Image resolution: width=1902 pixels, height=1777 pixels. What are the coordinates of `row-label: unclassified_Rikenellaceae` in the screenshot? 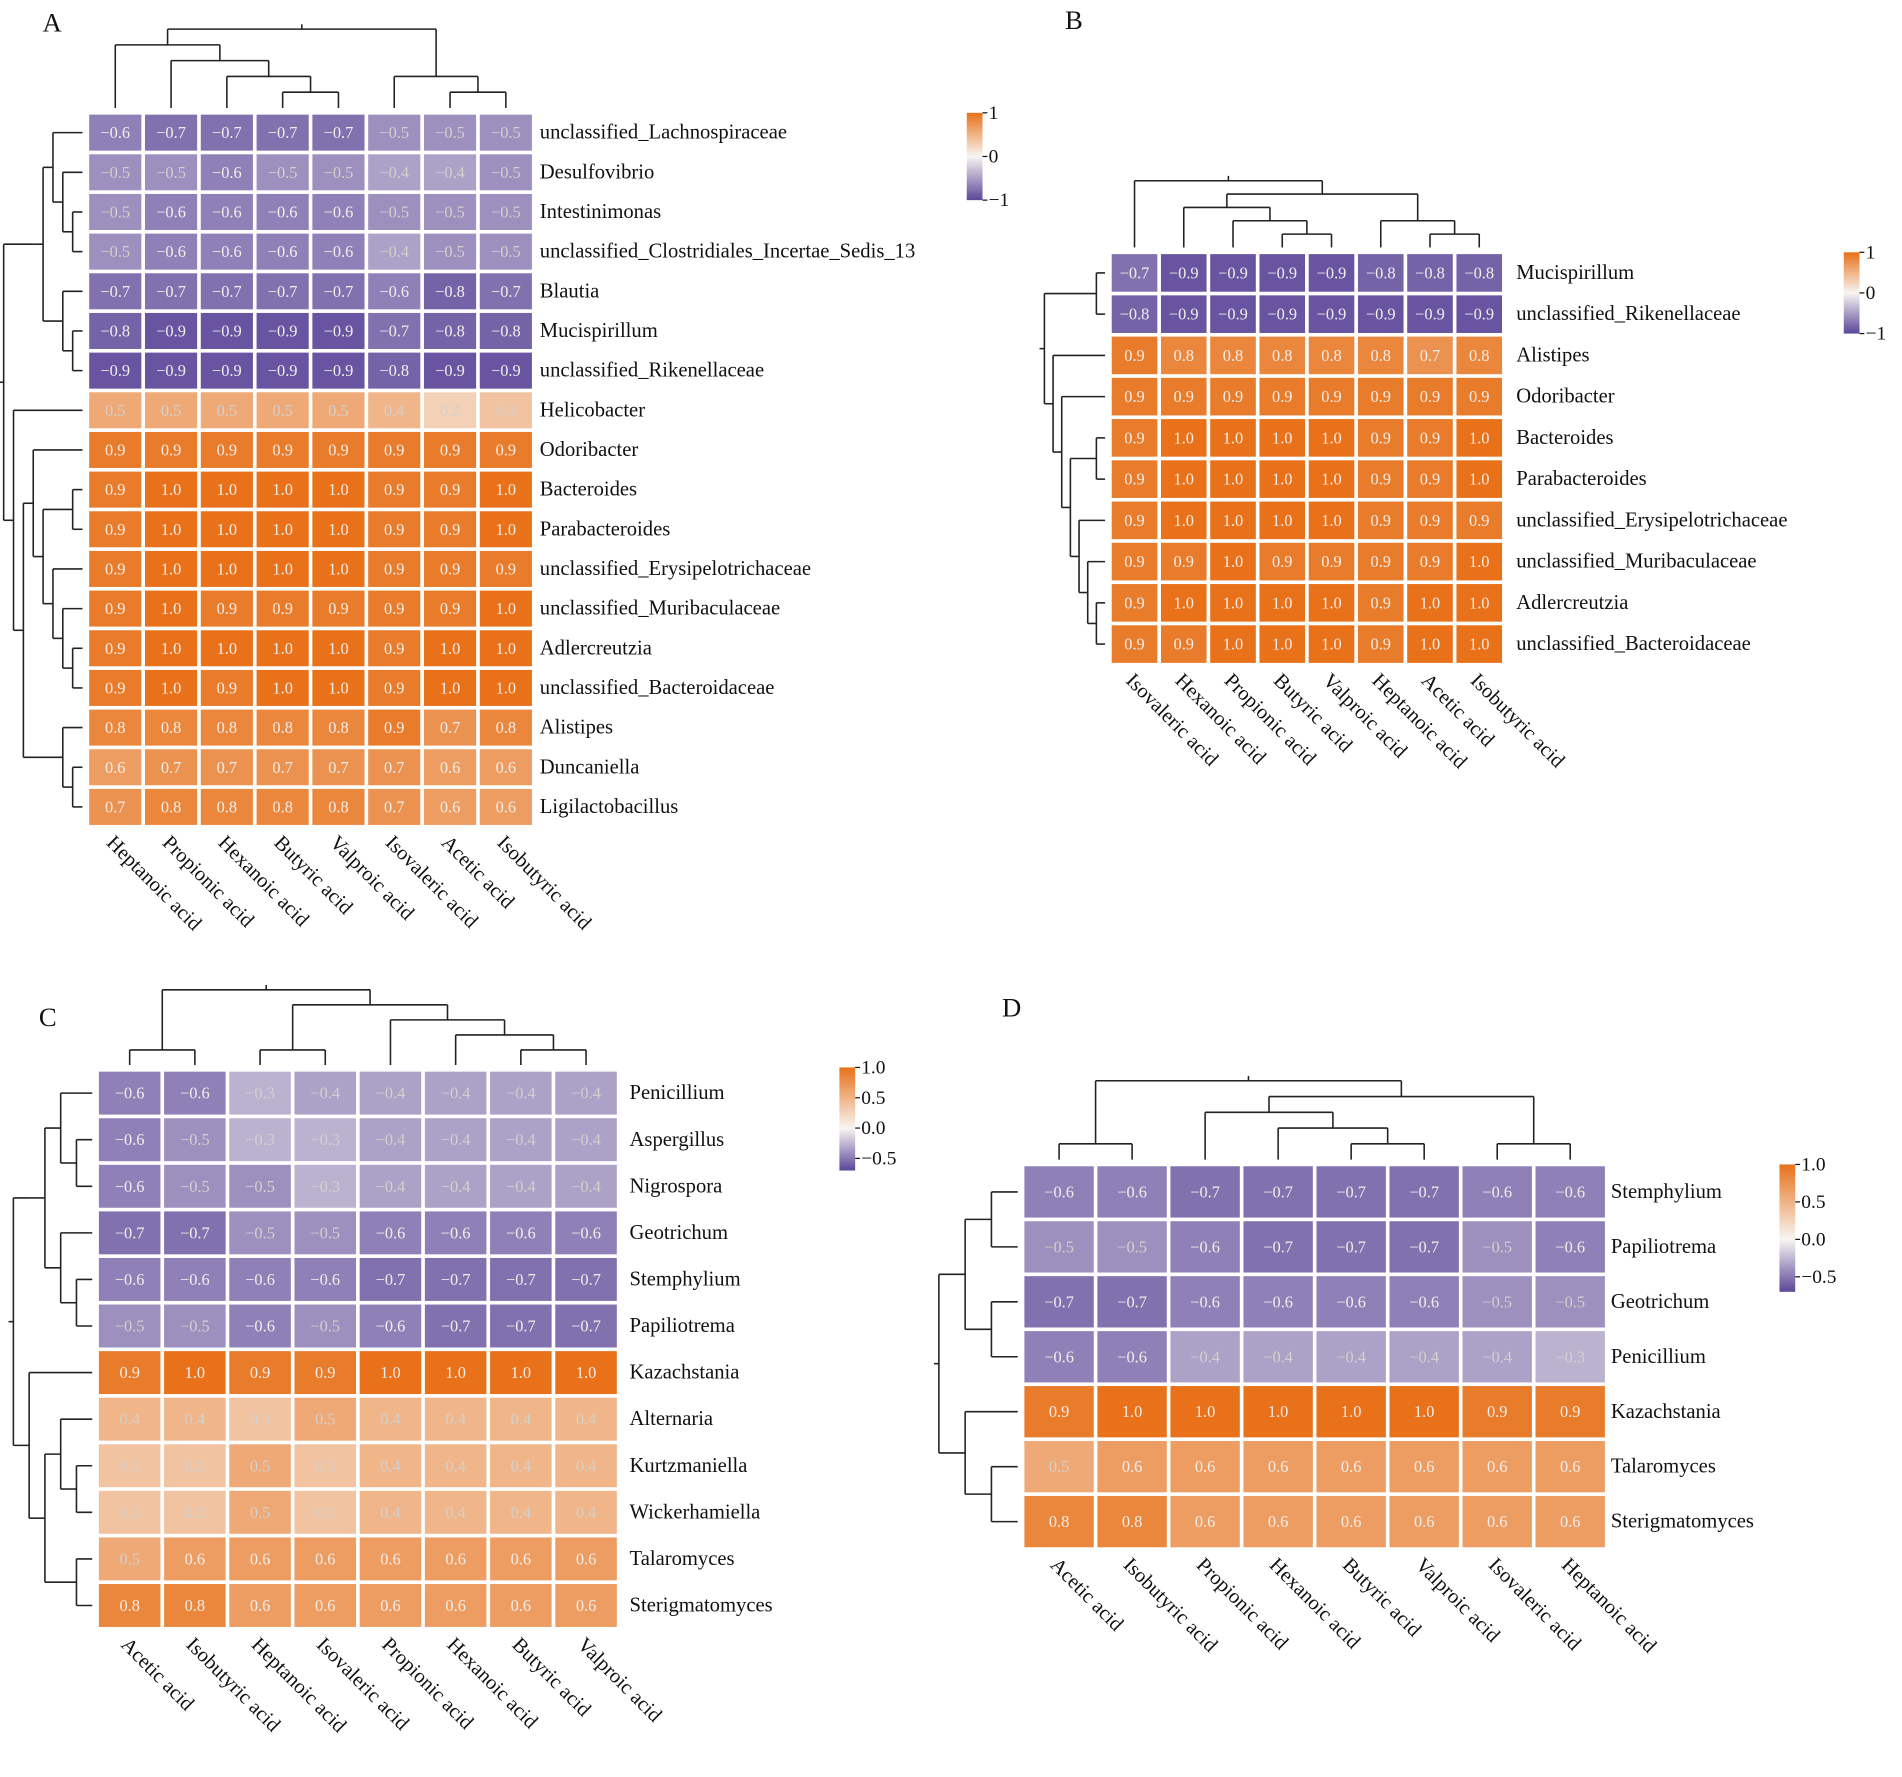 It's located at (652, 371).